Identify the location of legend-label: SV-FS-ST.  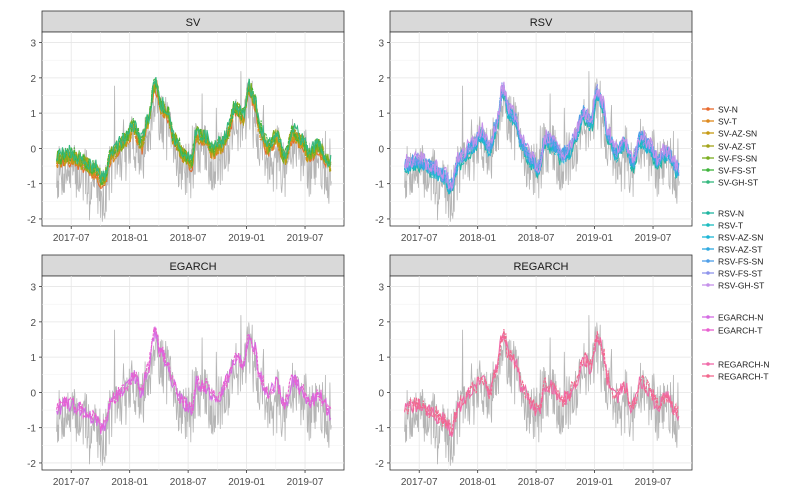
(737, 171).